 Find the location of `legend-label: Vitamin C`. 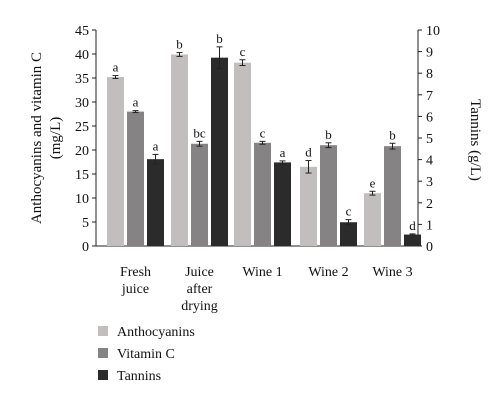

legend-label: Vitamin C is located at coordinates (146, 354).